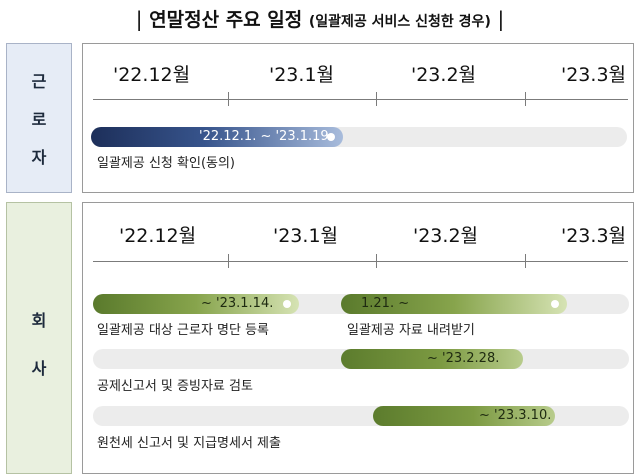 The image size is (640, 476). What do you see at coordinates (183, 330) in the screenshot?
I see `company-register-label: 일괄제공 대상 근로자 명단 등록` at bounding box center [183, 330].